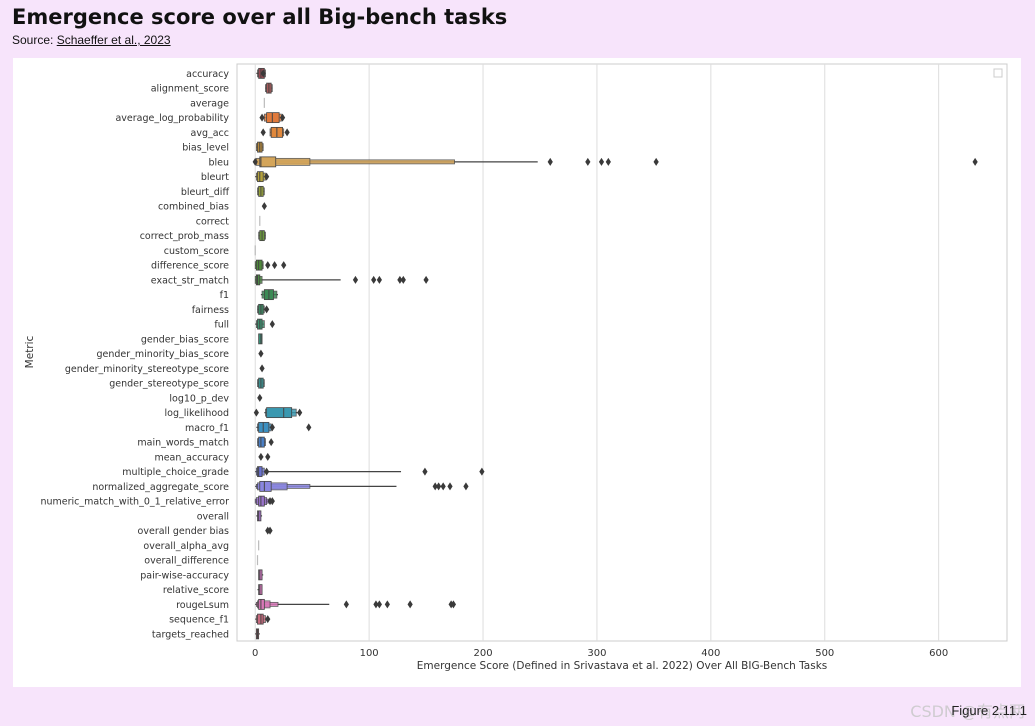 The image size is (1035, 726). I want to click on y-tick-label: gender_minority_stereotype_score, so click(147, 369).